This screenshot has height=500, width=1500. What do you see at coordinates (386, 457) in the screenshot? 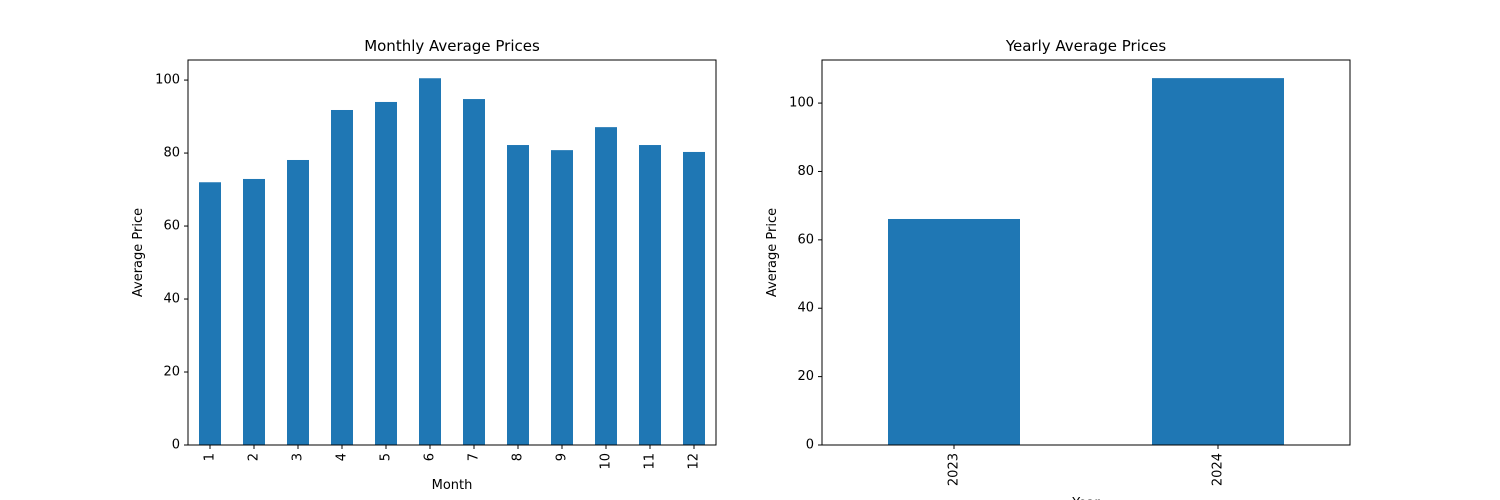
I see `x-tick-label: 5` at bounding box center [386, 457].